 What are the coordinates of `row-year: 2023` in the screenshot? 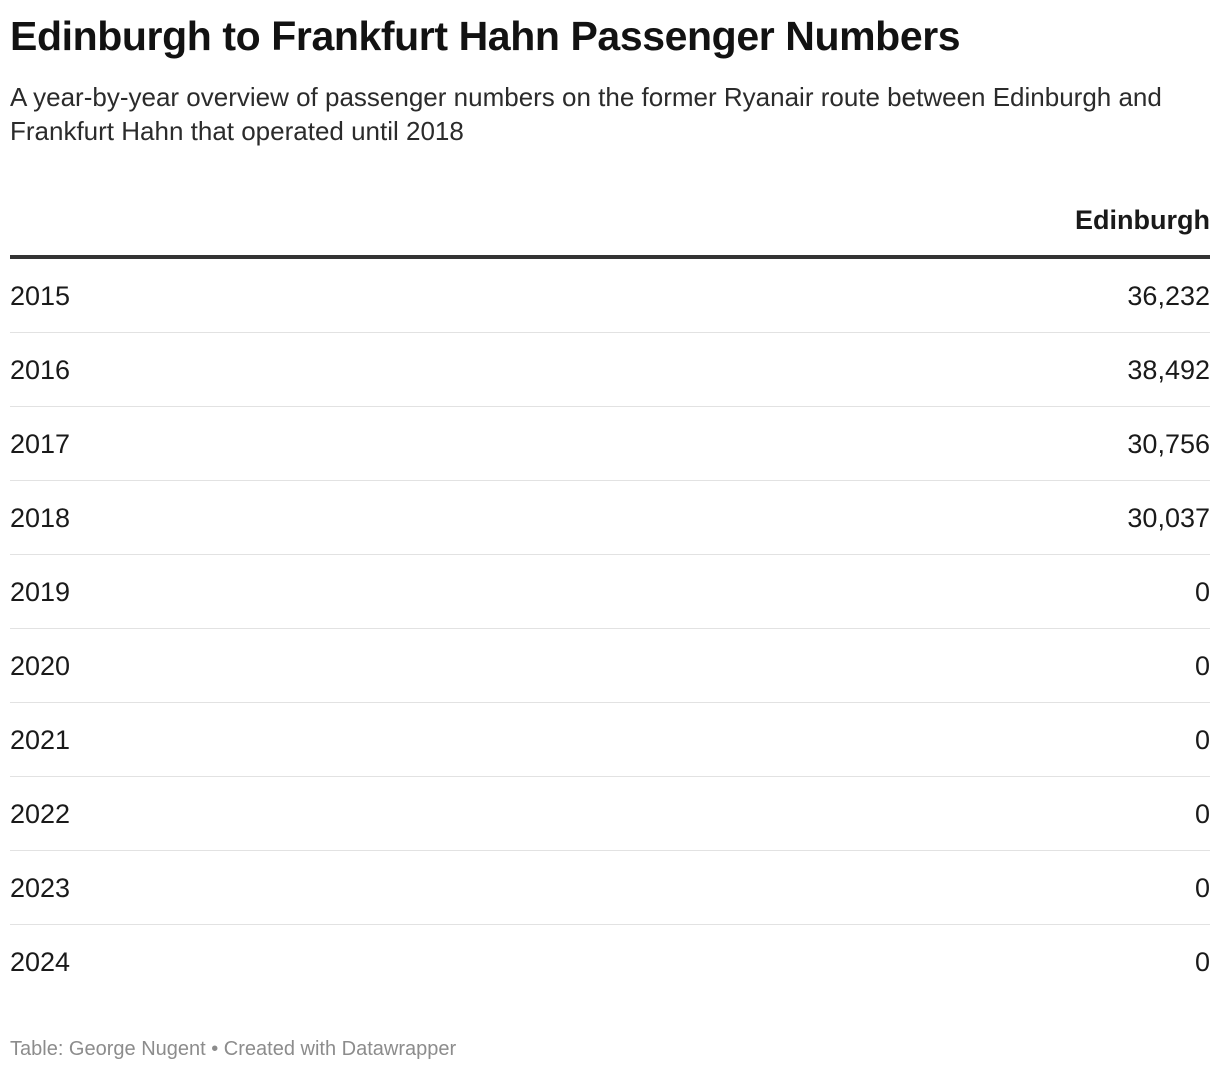 It's located at (40, 888).